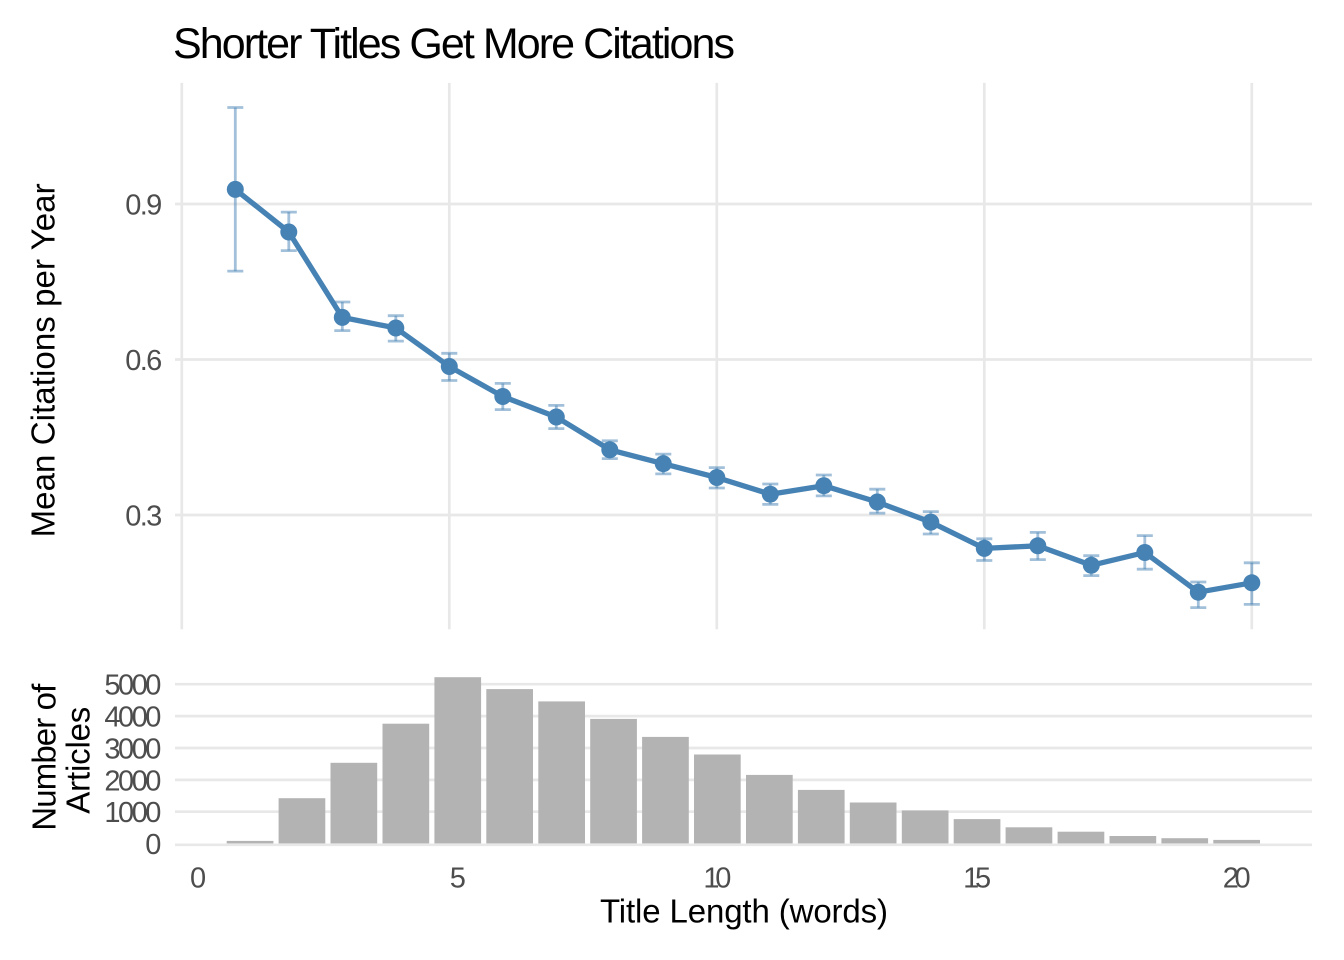  What do you see at coordinates (132, 813) in the screenshot?
I see `svg-text: 1000` at bounding box center [132, 813].